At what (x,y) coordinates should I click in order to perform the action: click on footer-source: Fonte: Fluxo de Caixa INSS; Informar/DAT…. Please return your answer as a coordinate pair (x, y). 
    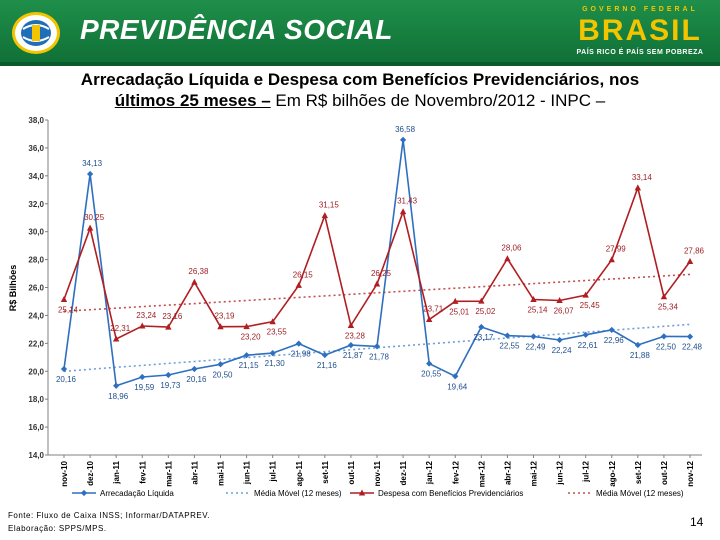
    Looking at the image, I should click on (109, 515).